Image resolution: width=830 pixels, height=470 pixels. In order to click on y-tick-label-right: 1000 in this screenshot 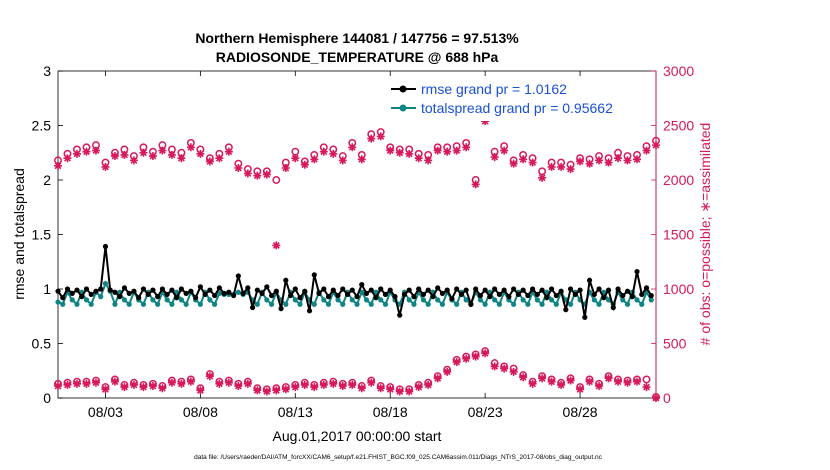, I will do `click(678, 289)`.